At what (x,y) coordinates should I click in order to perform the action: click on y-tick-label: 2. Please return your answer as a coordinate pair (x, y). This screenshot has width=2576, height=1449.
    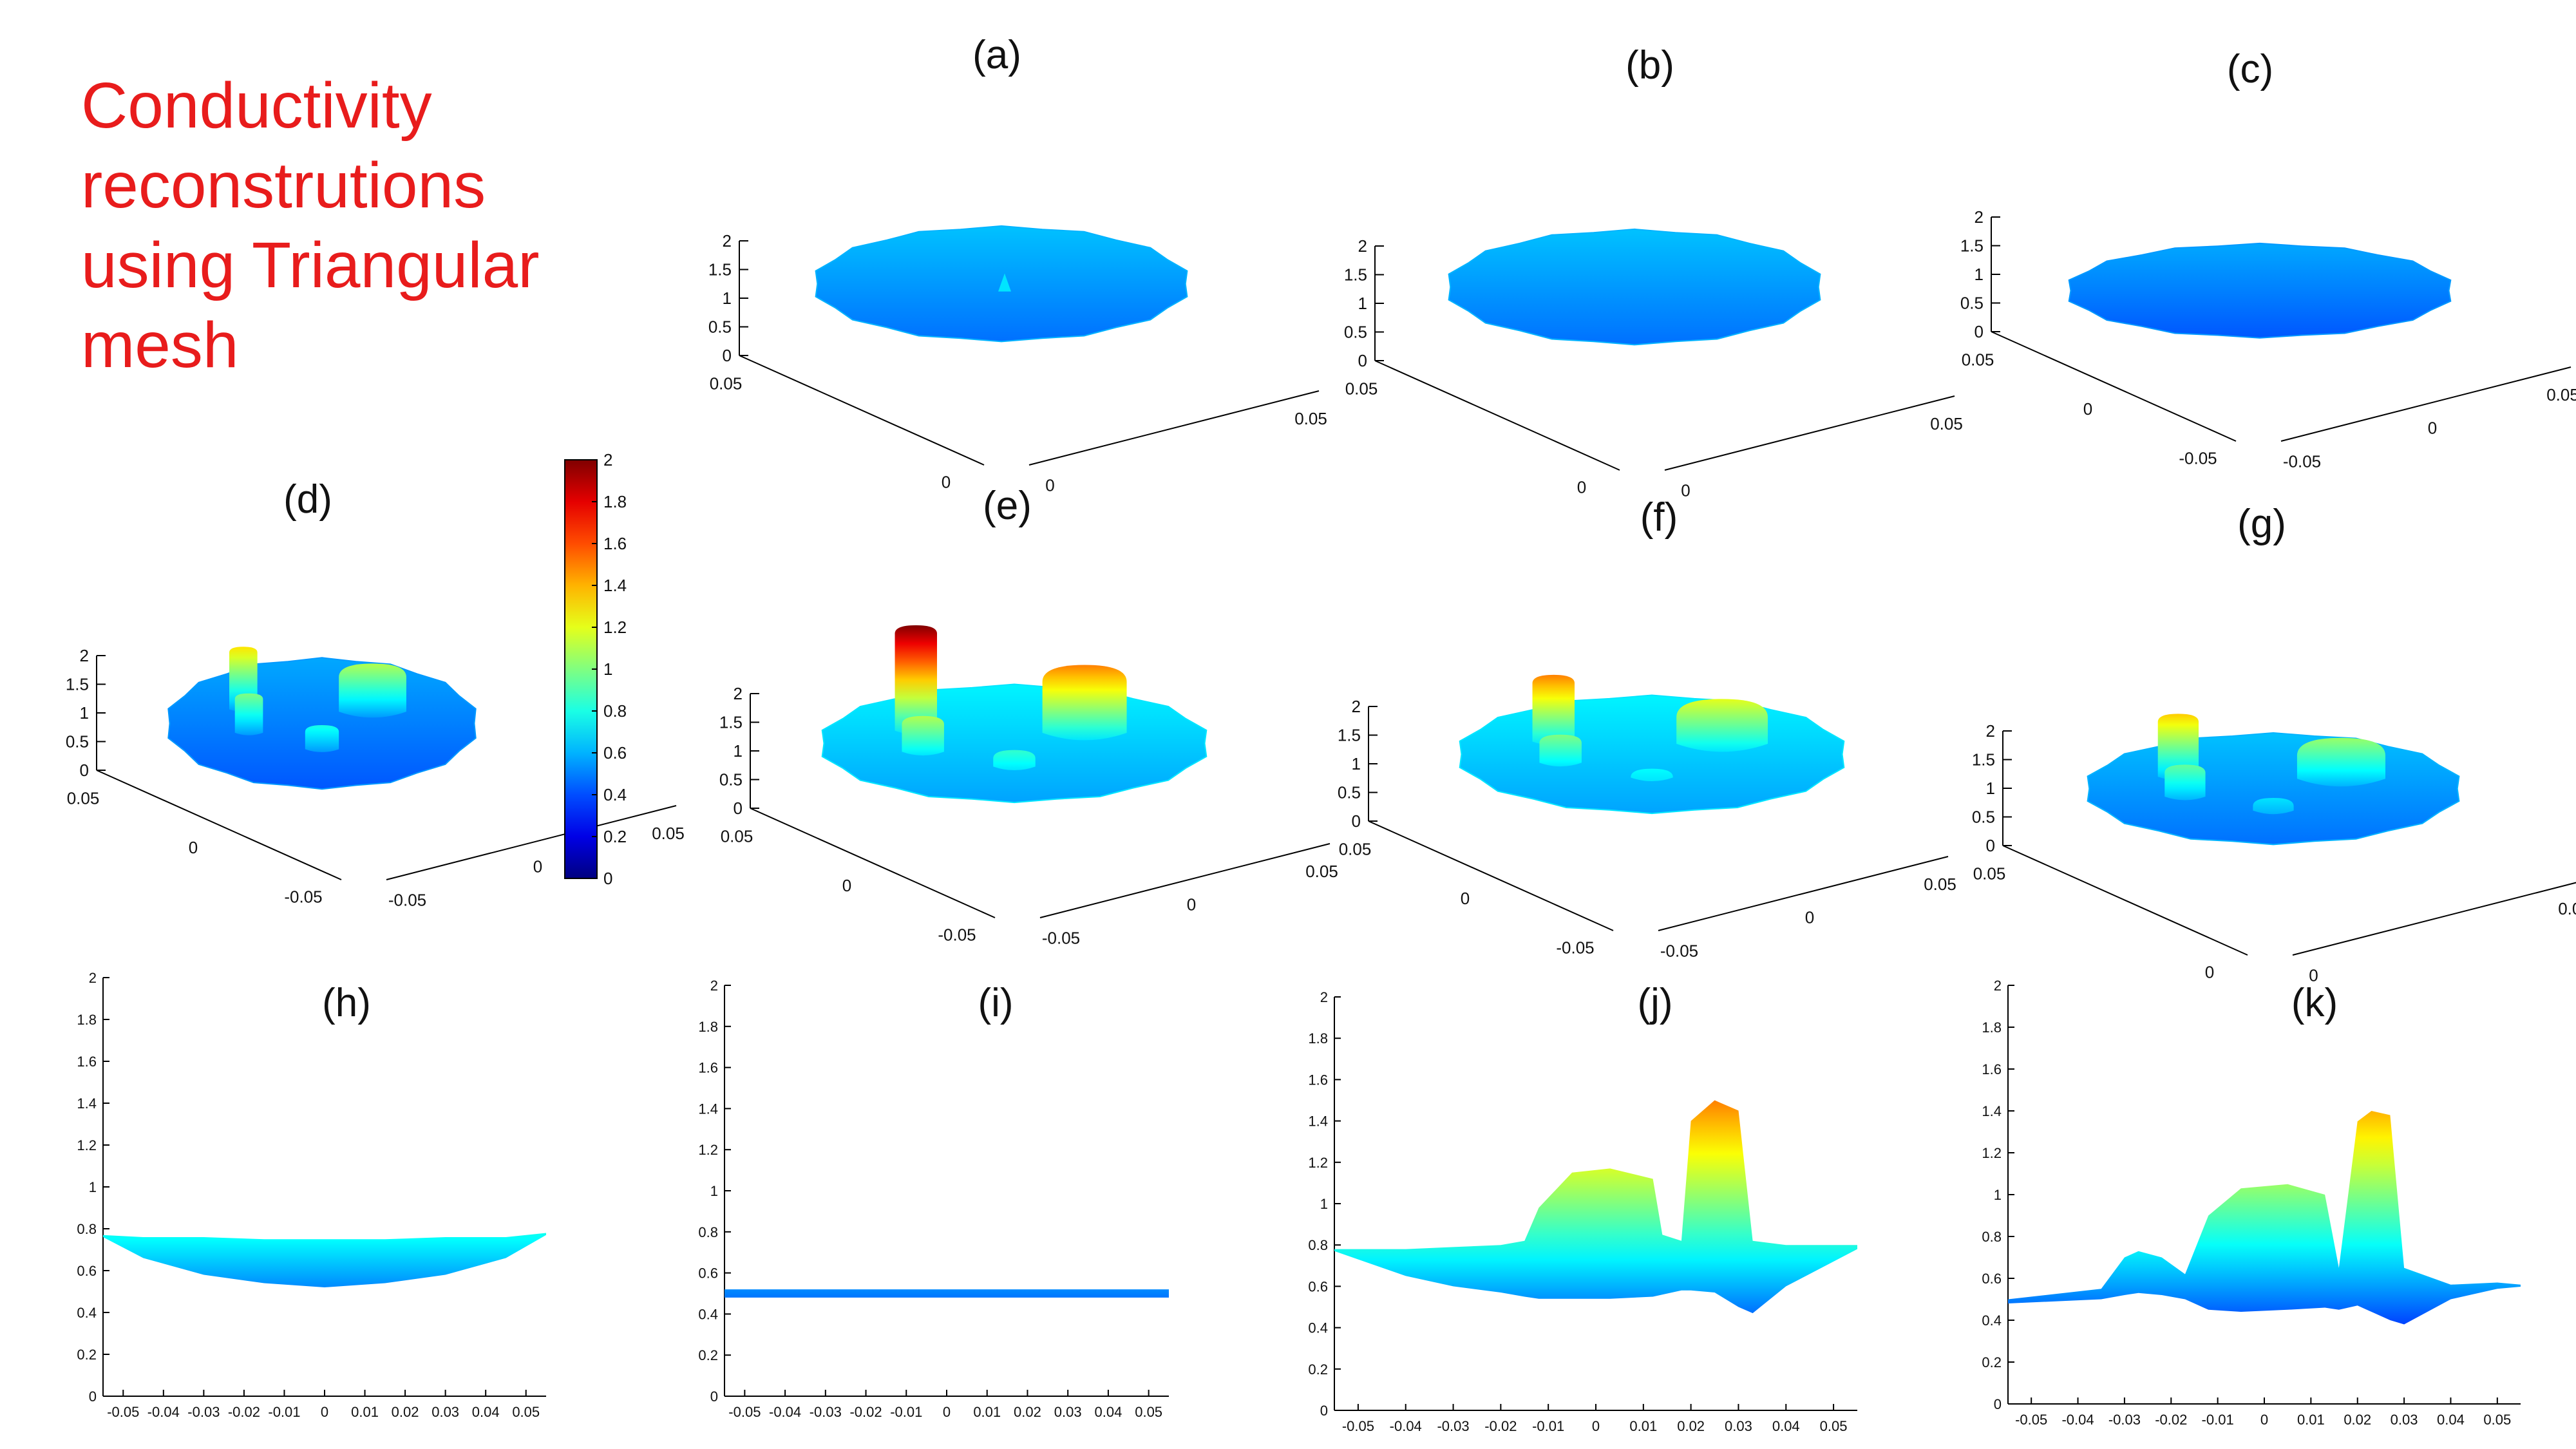
    Looking at the image, I should click on (1324, 997).